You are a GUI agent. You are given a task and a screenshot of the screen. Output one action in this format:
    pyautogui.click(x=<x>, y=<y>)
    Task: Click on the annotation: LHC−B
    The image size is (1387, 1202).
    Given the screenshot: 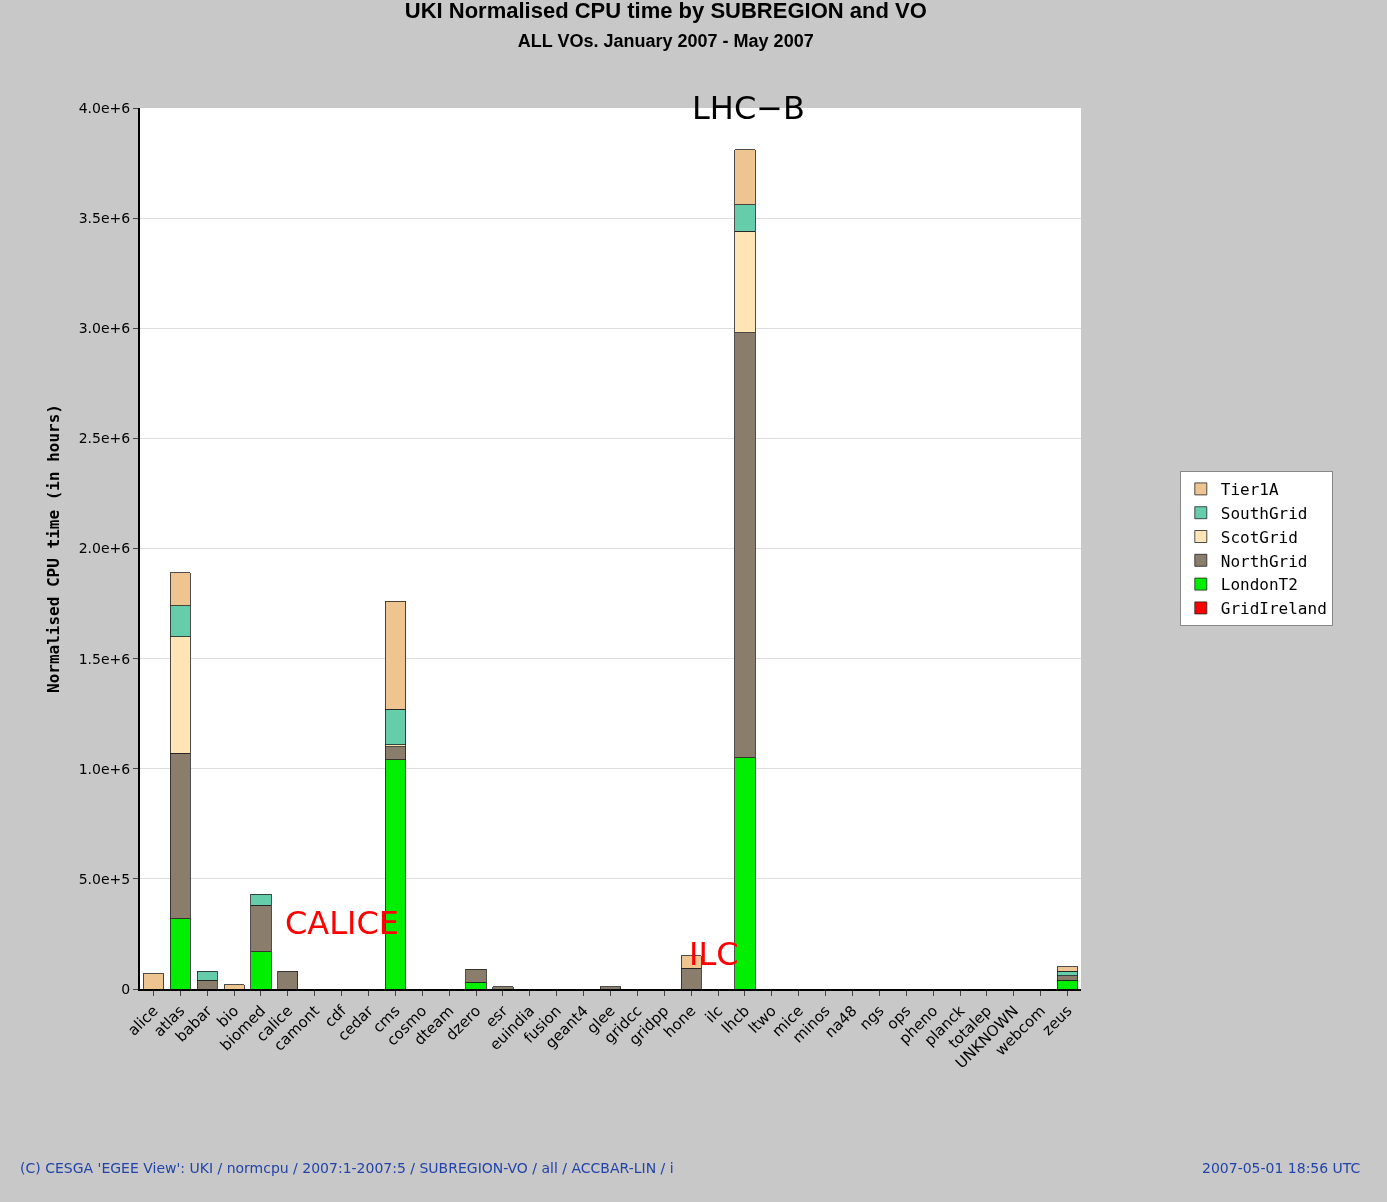 What is the action you would take?
    pyautogui.click(x=748, y=108)
    